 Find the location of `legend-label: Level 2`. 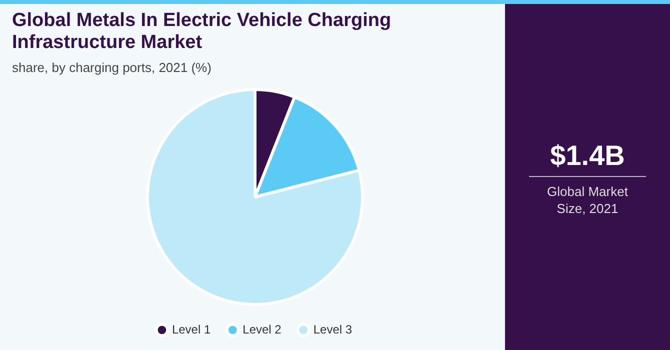

legend-label: Level 2 is located at coordinates (262, 329).